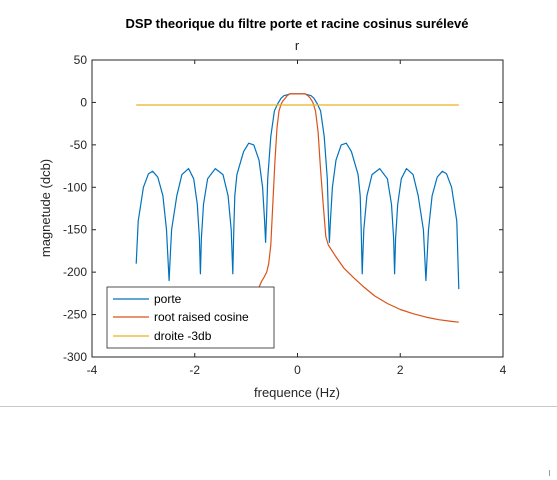  What do you see at coordinates (81, 60) in the screenshot?
I see `y-tick-label: 50` at bounding box center [81, 60].